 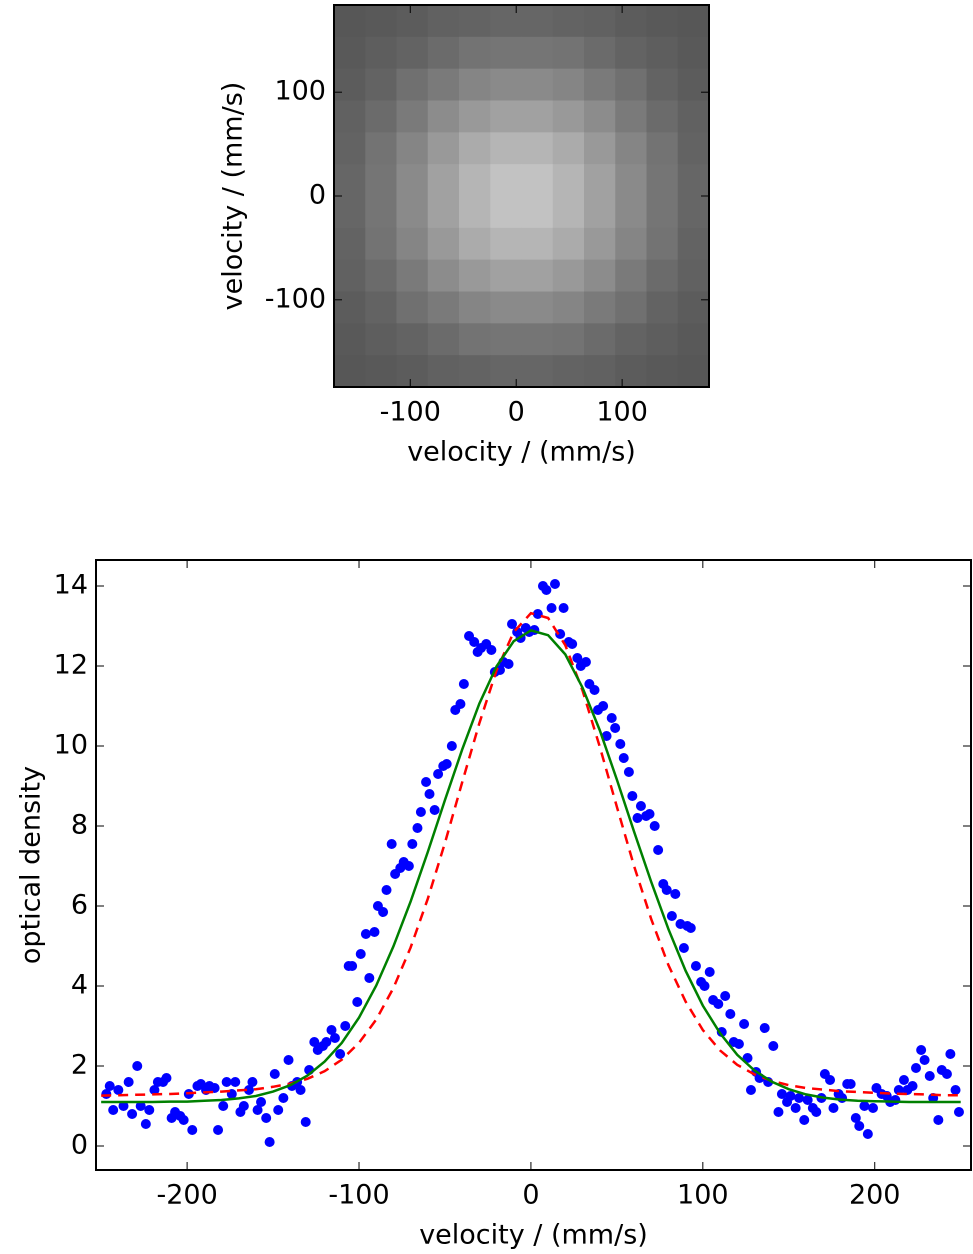 What do you see at coordinates (31, 865) in the screenshot?
I see `y-axis-label: optical density` at bounding box center [31, 865].